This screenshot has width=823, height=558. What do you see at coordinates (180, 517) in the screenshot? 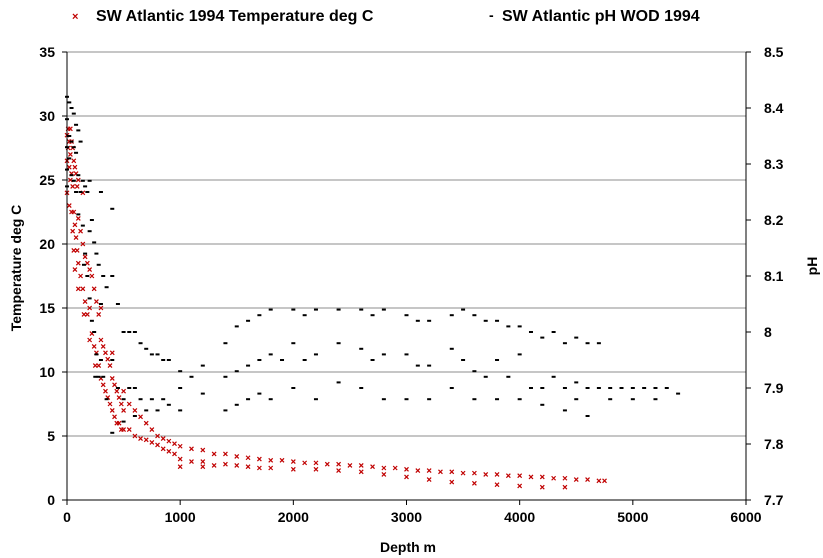
I see `x-tick-label: 1000` at bounding box center [180, 517].